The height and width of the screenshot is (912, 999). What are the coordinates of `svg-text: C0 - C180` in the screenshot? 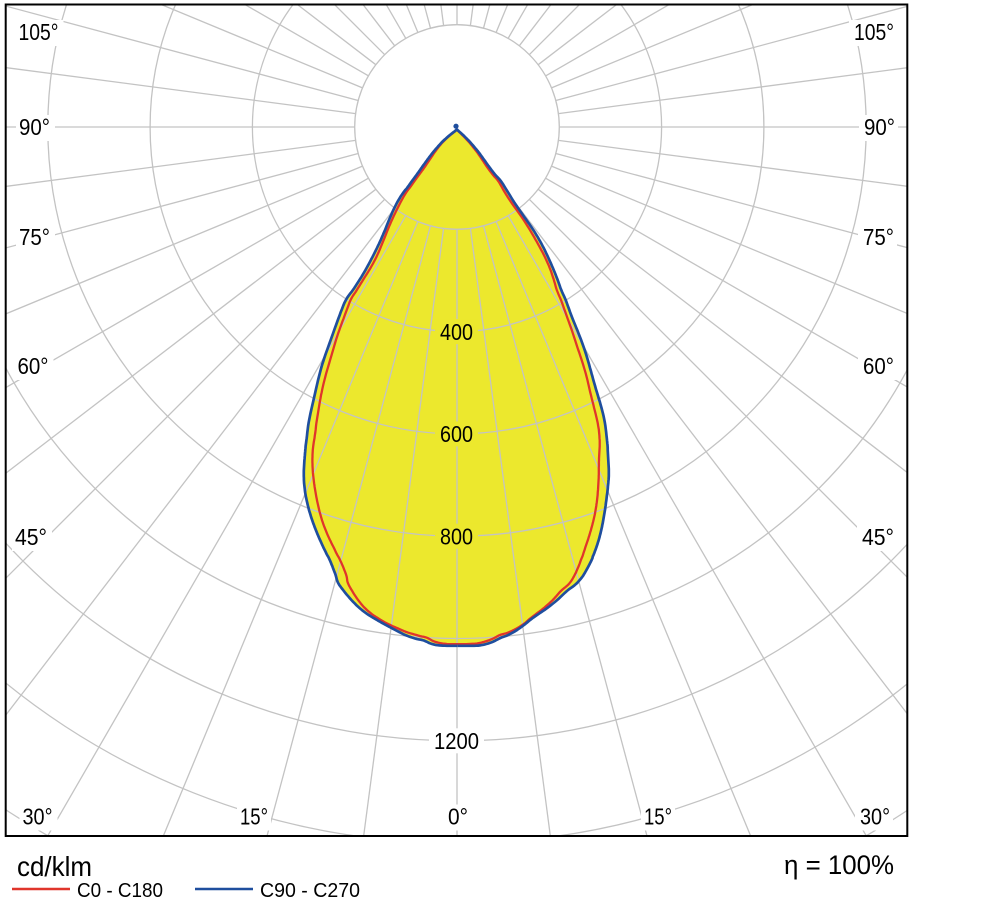 It's located at (120, 890).